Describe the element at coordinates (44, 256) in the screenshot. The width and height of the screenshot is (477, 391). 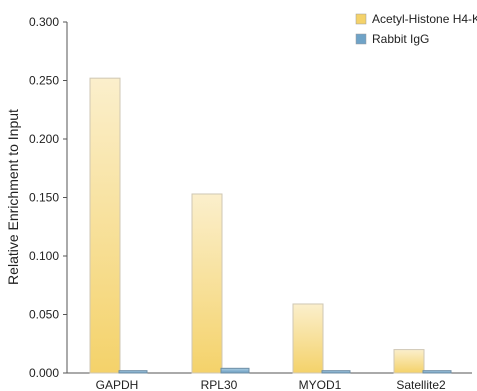
I see `y-tick-label: 0.100` at that location.